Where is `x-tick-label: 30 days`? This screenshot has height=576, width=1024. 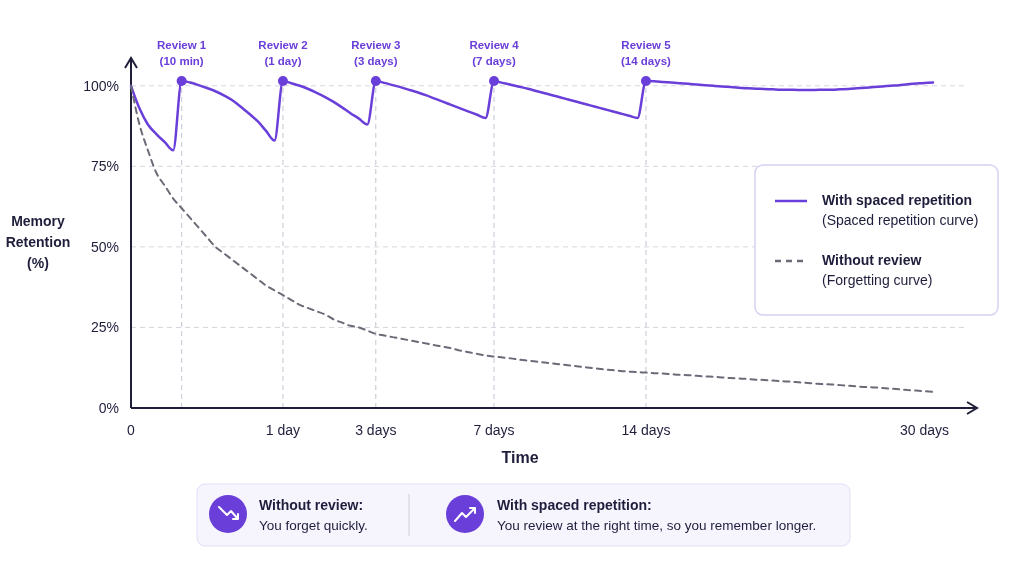
x-tick-label: 30 days is located at coordinates (925, 430).